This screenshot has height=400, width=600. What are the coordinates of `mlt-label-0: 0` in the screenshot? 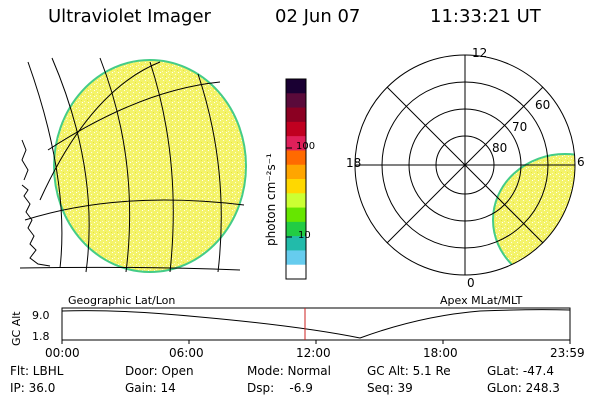 It's located at (471, 283).